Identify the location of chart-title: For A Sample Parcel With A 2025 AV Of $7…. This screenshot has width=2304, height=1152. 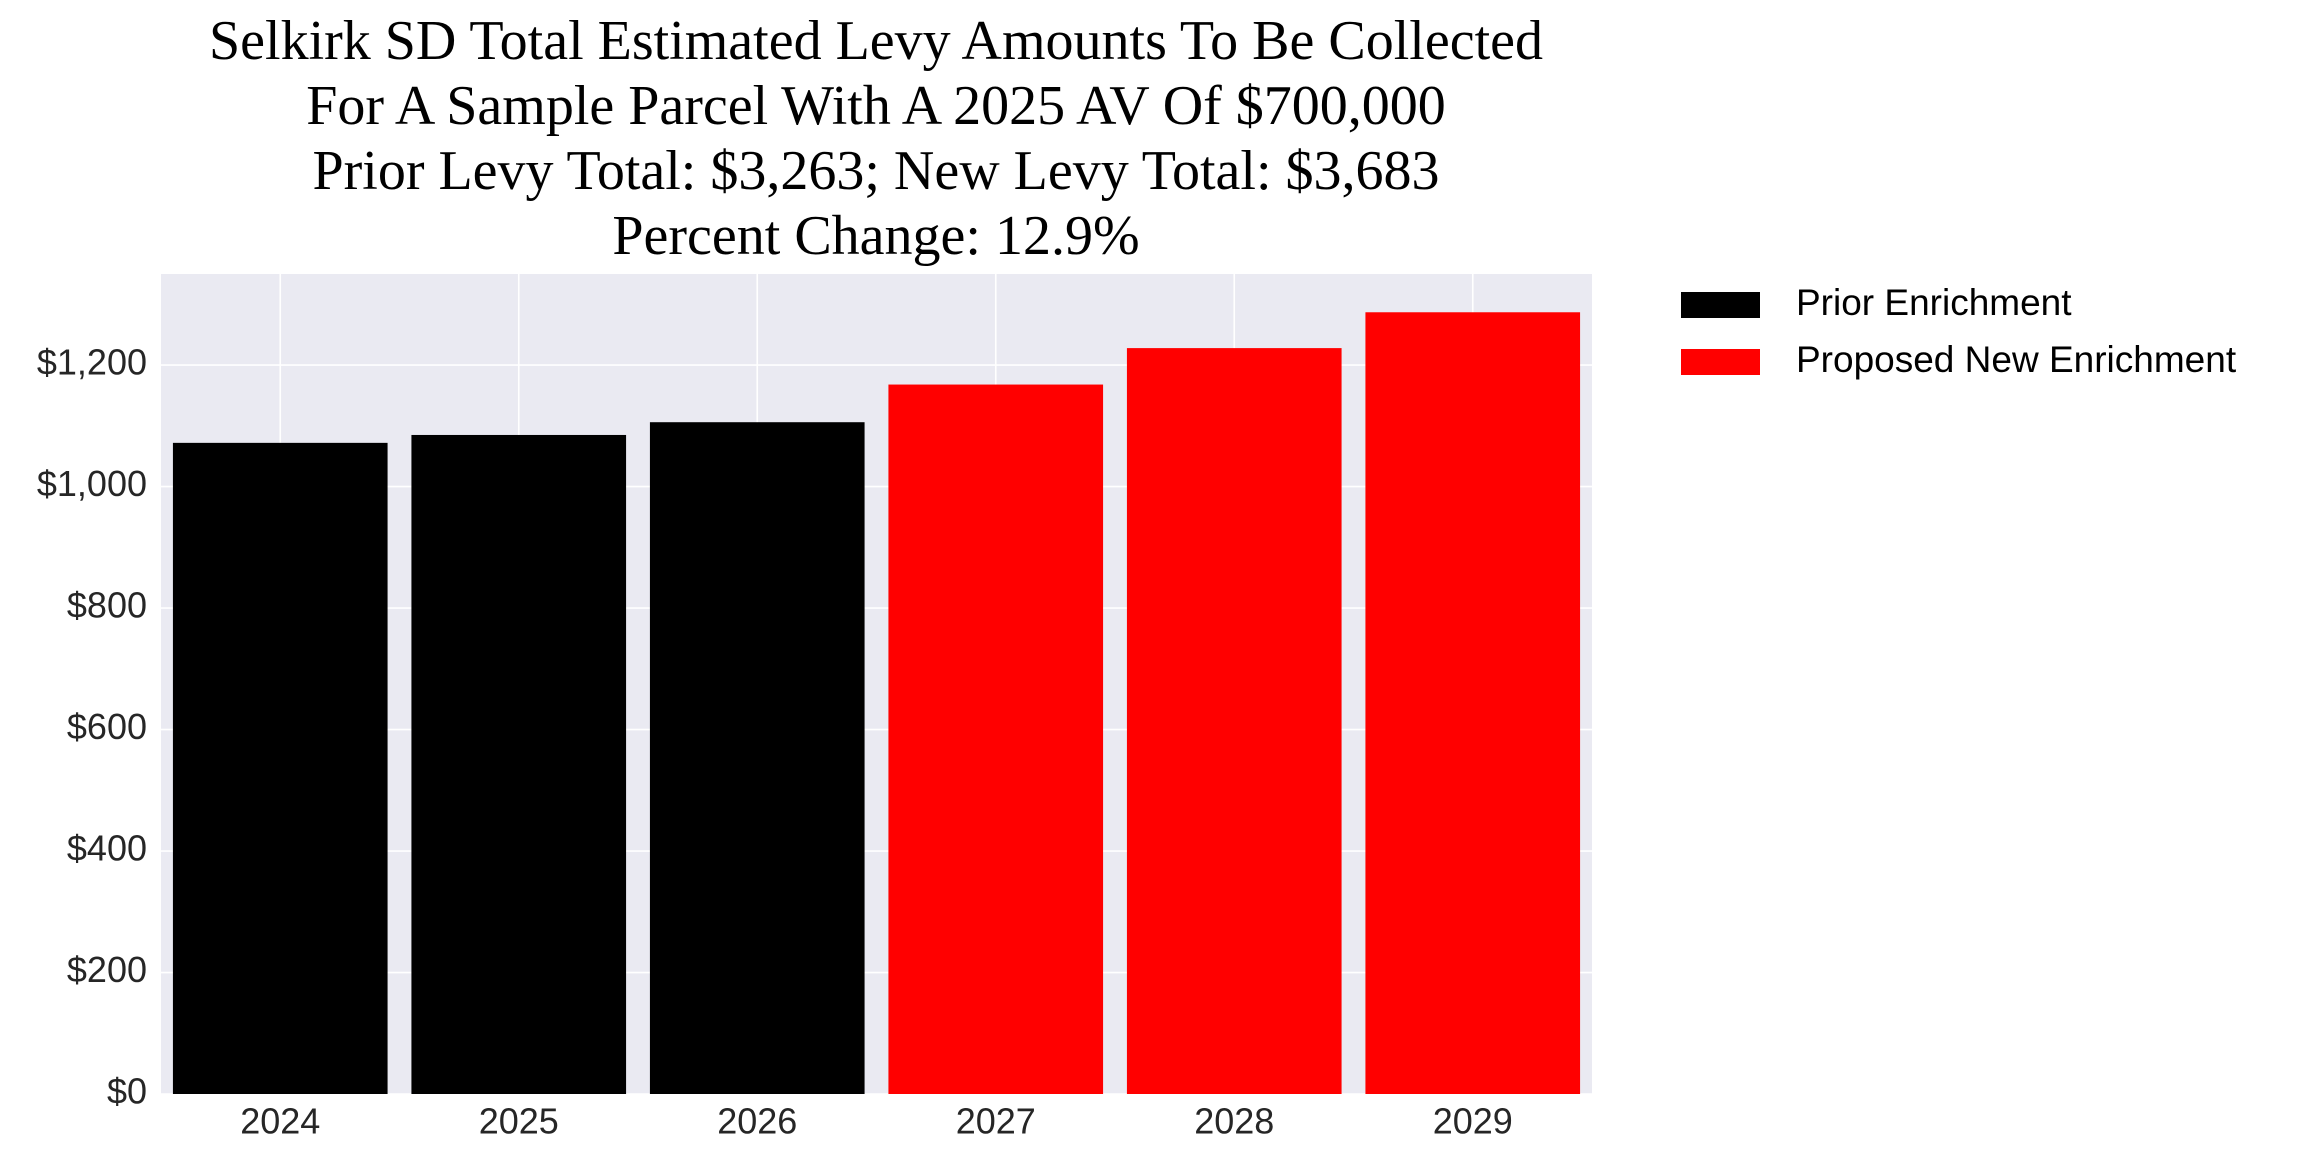
(876, 106).